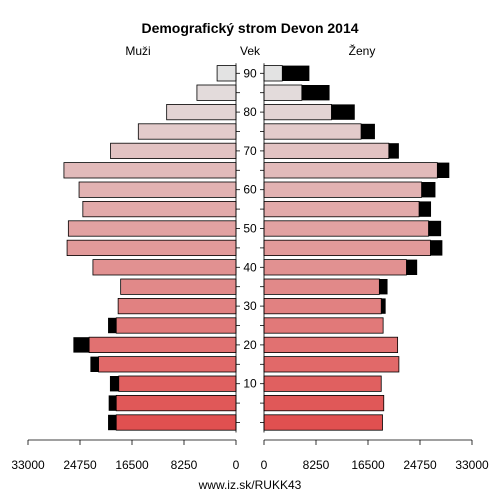 The height and width of the screenshot is (500, 500). What do you see at coordinates (250, 248) in the screenshot?
I see `age-axis: 10 20 30 40 50 60 70 80 90` at bounding box center [250, 248].